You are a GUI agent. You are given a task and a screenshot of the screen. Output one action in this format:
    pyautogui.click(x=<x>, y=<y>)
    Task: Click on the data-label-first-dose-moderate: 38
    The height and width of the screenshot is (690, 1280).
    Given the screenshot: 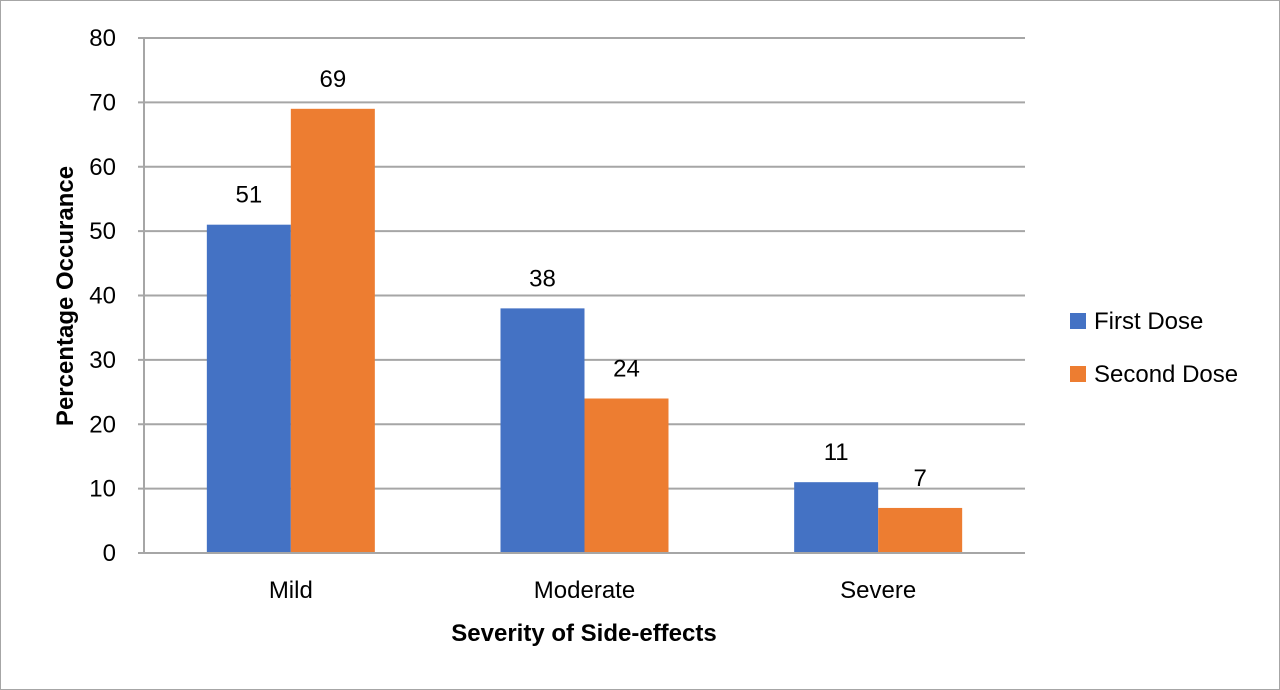 What is the action you would take?
    pyautogui.click(x=542, y=278)
    